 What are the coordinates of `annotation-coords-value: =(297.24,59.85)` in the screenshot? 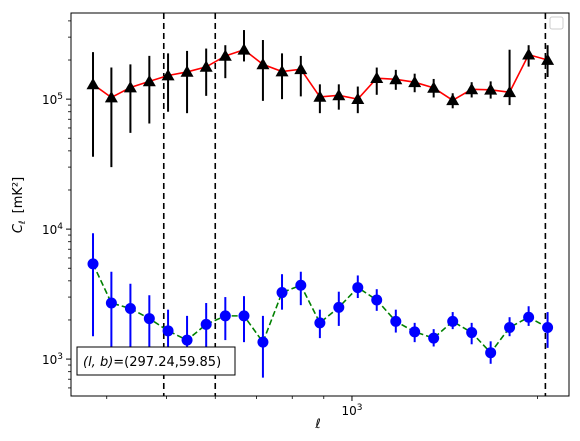 It's located at (167, 362).